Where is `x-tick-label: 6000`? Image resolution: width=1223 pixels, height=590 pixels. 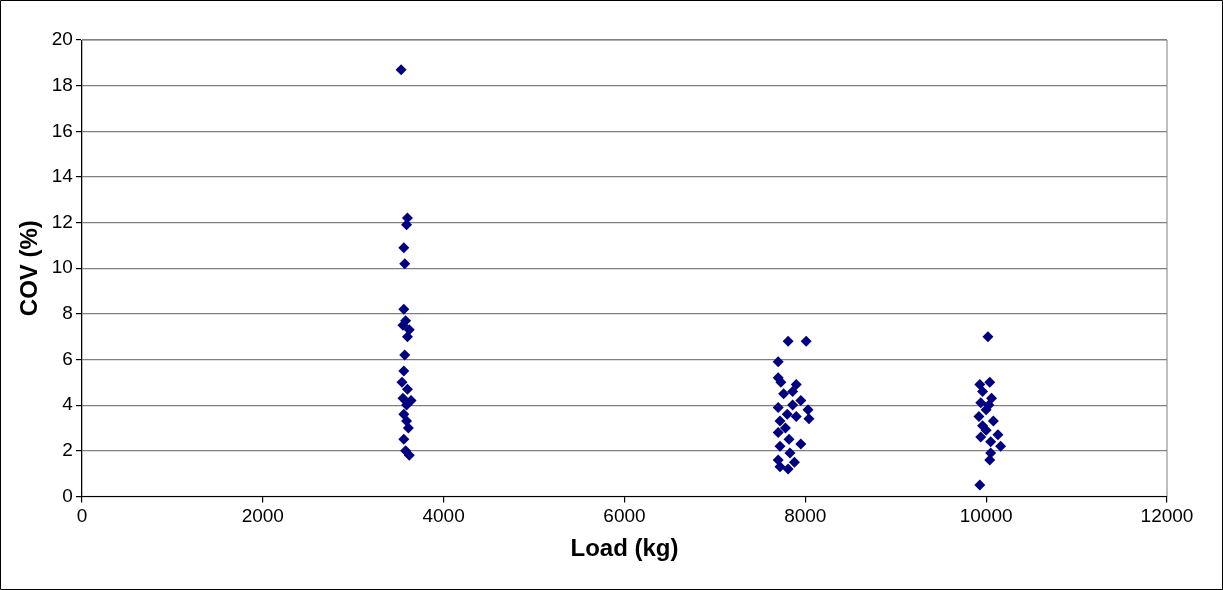 x-tick-label: 6000 is located at coordinates (624, 516).